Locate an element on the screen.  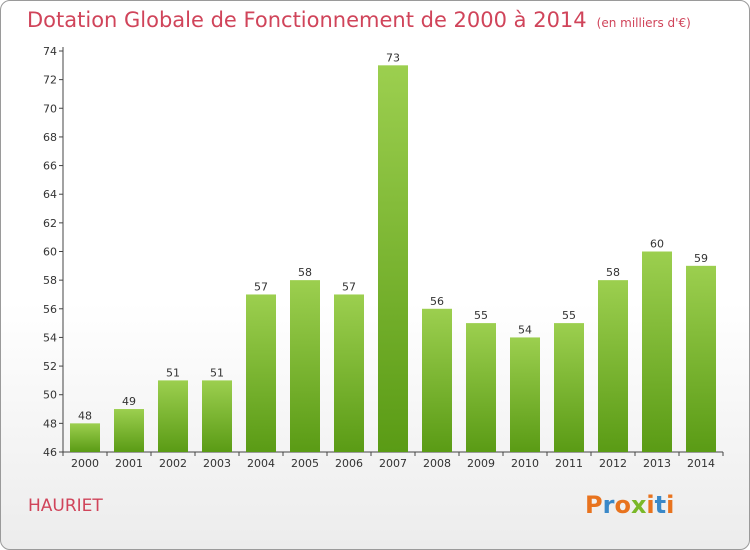
x-tick-label-2013: 2013 is located at coordinates (657, 463).